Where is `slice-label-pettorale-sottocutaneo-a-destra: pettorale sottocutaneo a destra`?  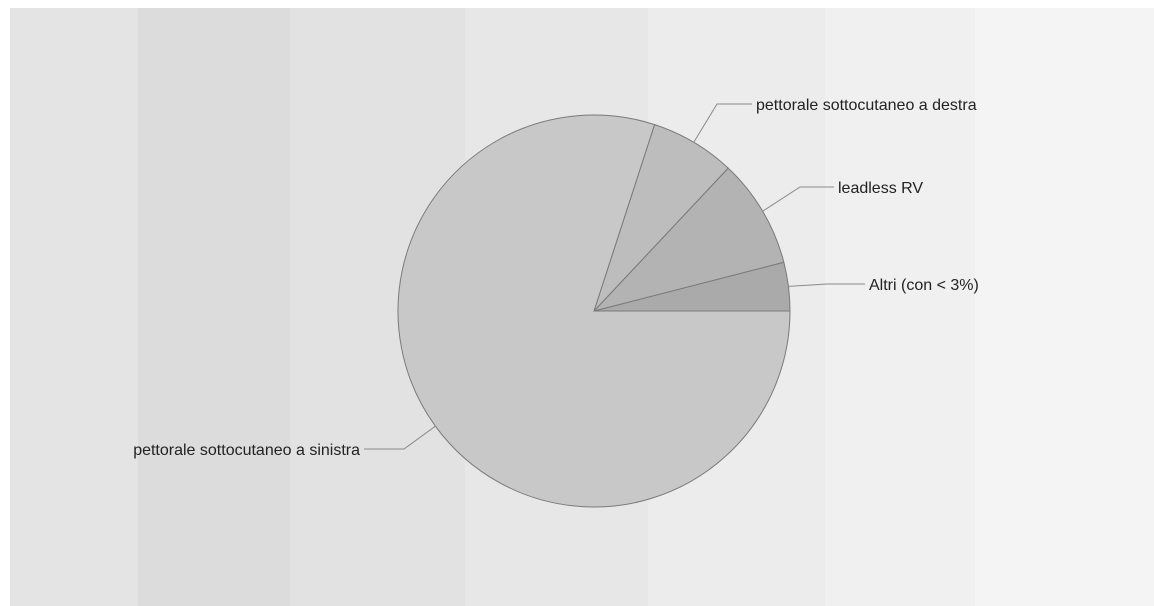
slice-label-pettorale-sottocutaneo-a-destra: pettorale sottocutaneo a destra is located at coordinates (866, 105).